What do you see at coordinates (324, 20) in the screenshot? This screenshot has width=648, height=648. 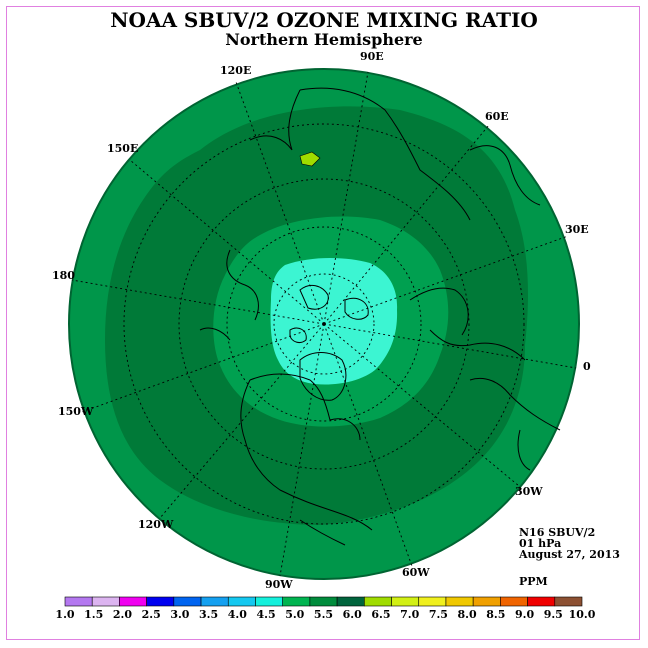 I see `chart-title: NOAA SBUV/2 OZONE MIXING RATIO` at bounding box center [324, 20].